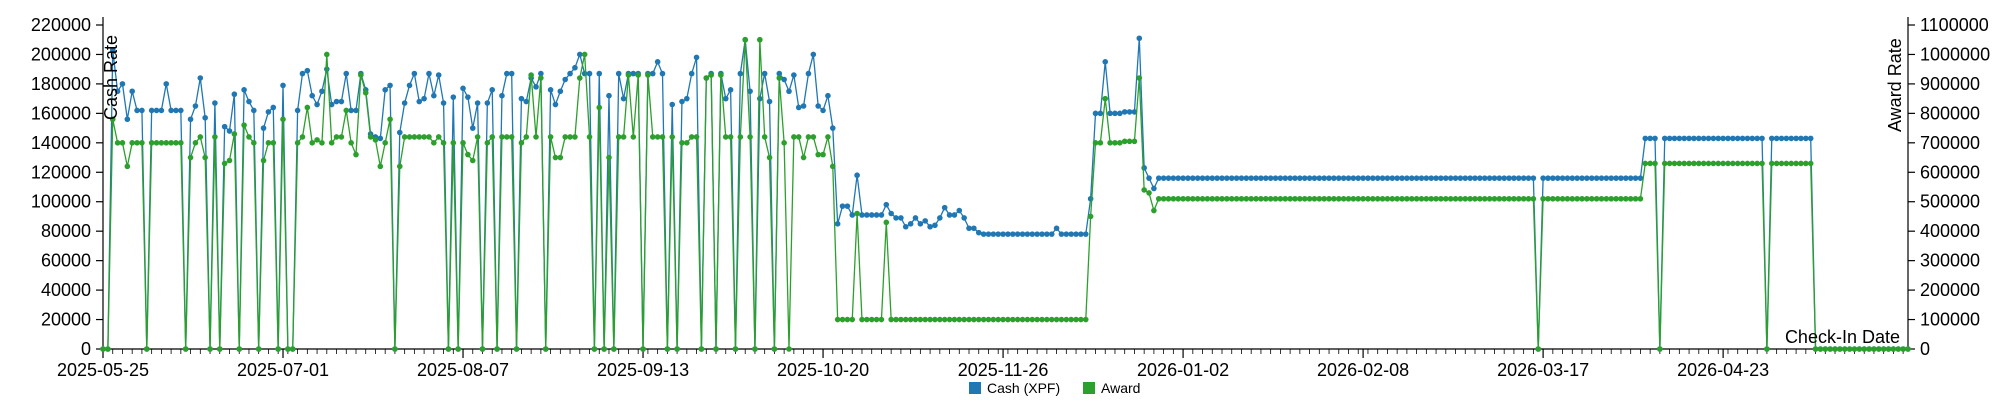  Describe the element at coordinates (61, 113) in the screenshot. I see `y-left-tick-label: 160000` at that location.